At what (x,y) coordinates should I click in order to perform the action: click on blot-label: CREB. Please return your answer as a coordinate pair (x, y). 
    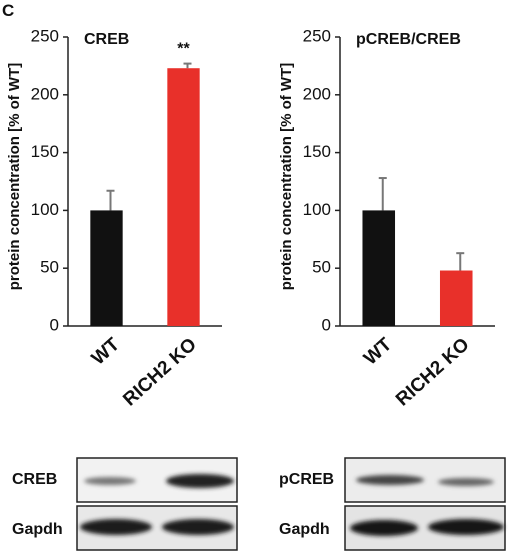
    Looking at the image, I should click on (34, 479).